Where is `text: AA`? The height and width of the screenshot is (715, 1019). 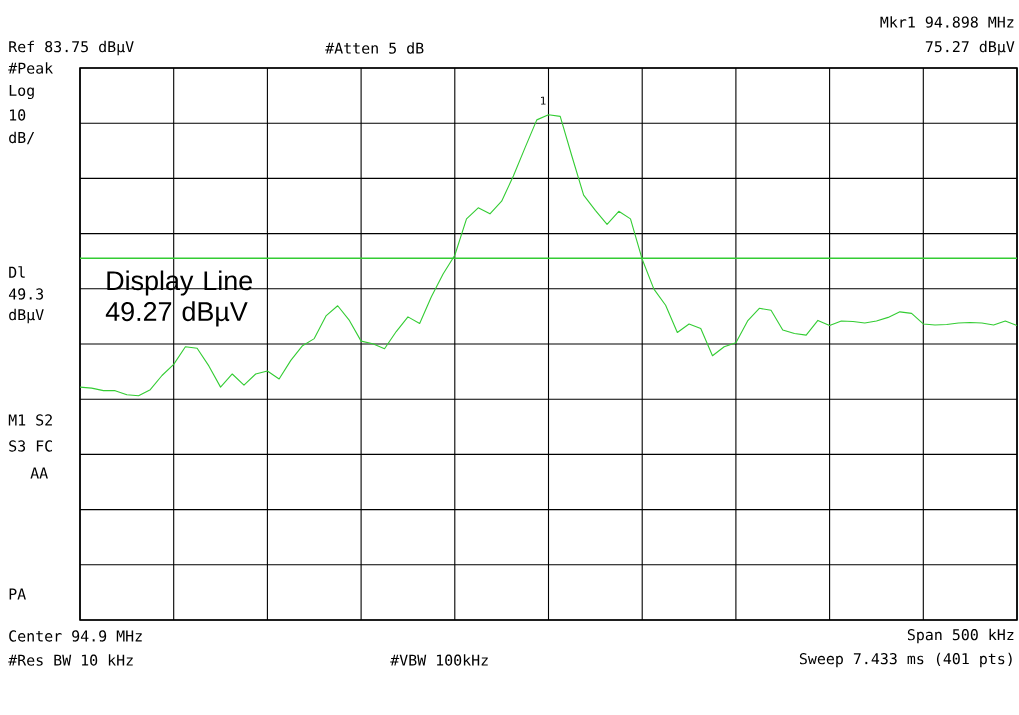
text: AA is located at coordinates (39, 473).